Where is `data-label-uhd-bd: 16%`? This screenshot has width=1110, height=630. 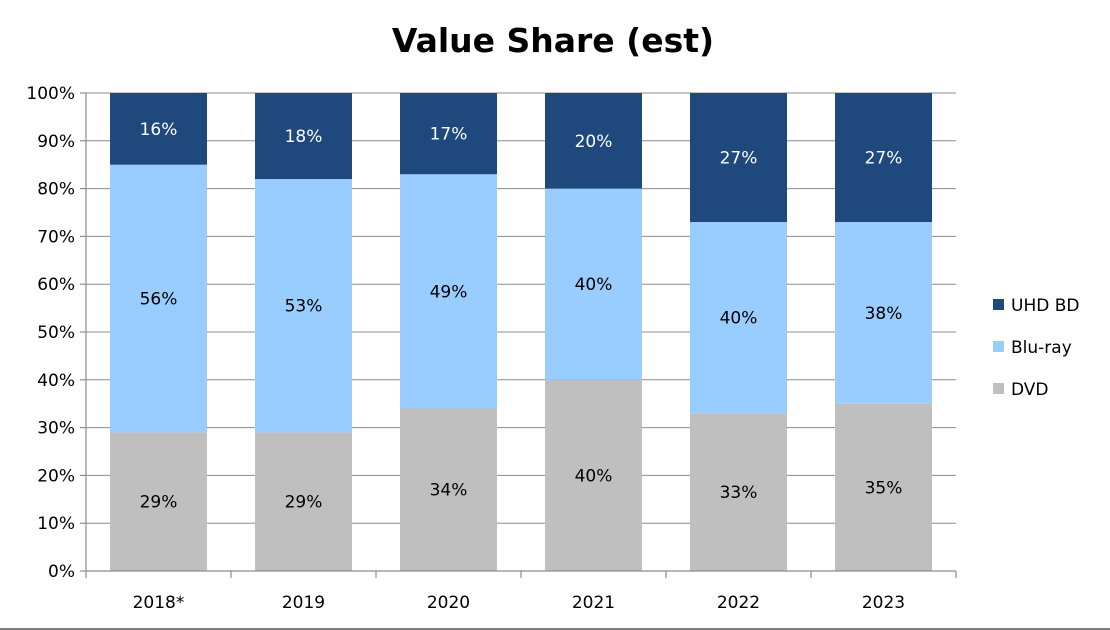 data-label-uhd-bd: 16% is located at coordinates (159, 130).